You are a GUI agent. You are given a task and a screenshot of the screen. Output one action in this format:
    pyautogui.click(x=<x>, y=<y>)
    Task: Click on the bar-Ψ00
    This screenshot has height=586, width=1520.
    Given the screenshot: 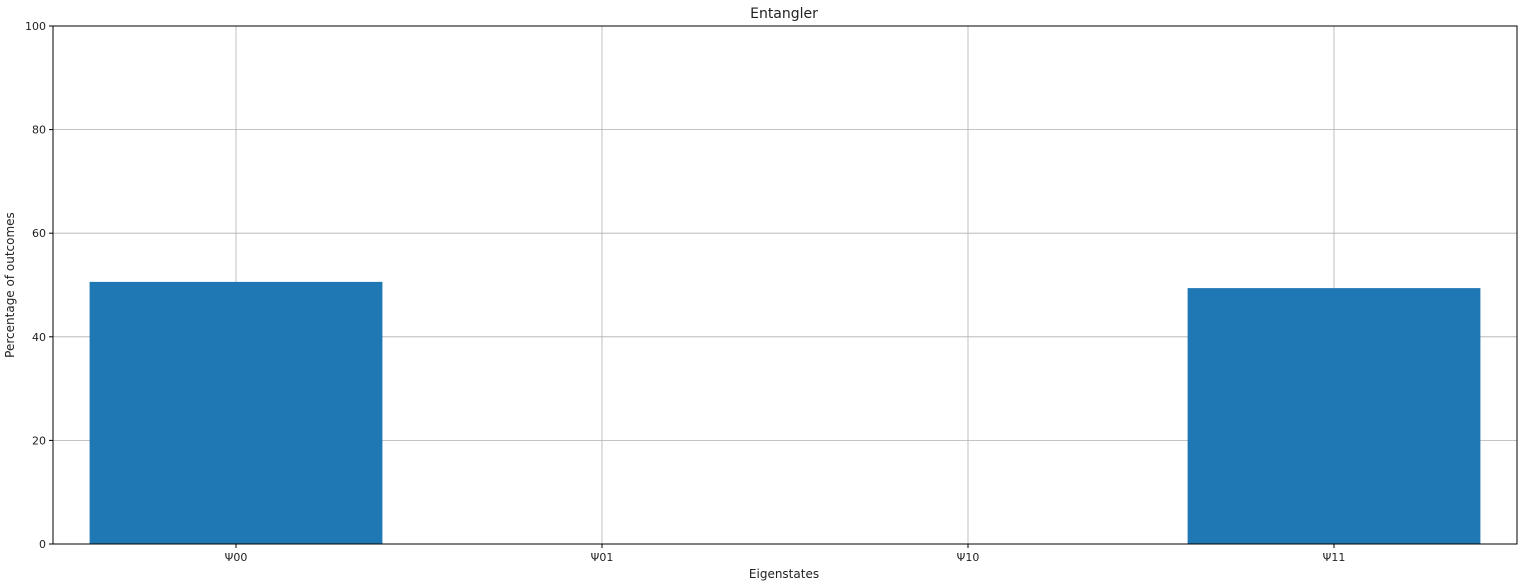 What is the action you would take?
    pyautogui.click(x=236, y=412)
    